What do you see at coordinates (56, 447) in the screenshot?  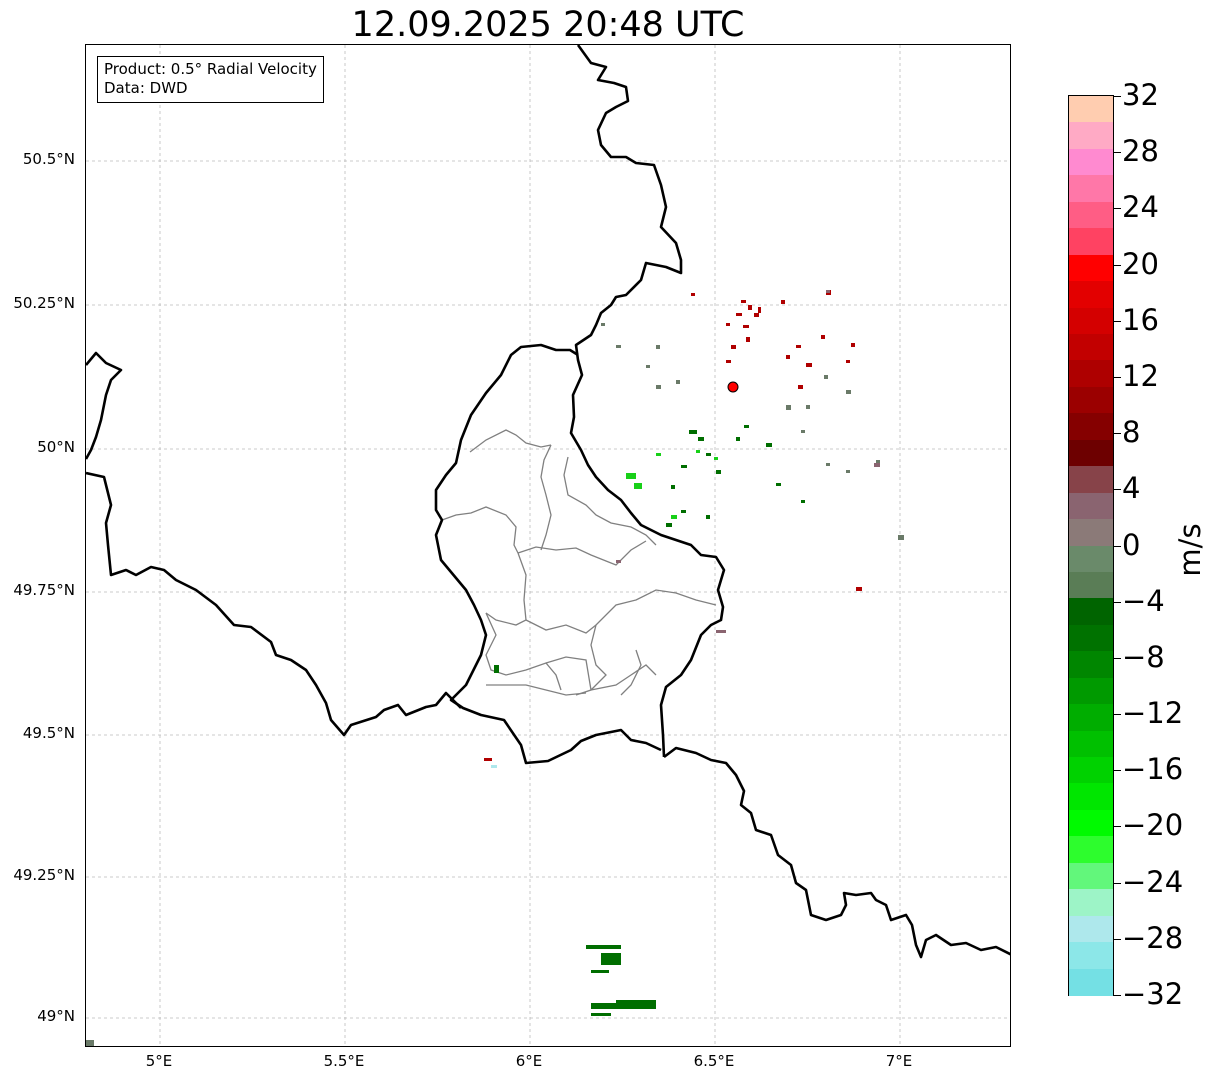 I see `lat-tick-label: 50°N` at bounding box center [56, 447].